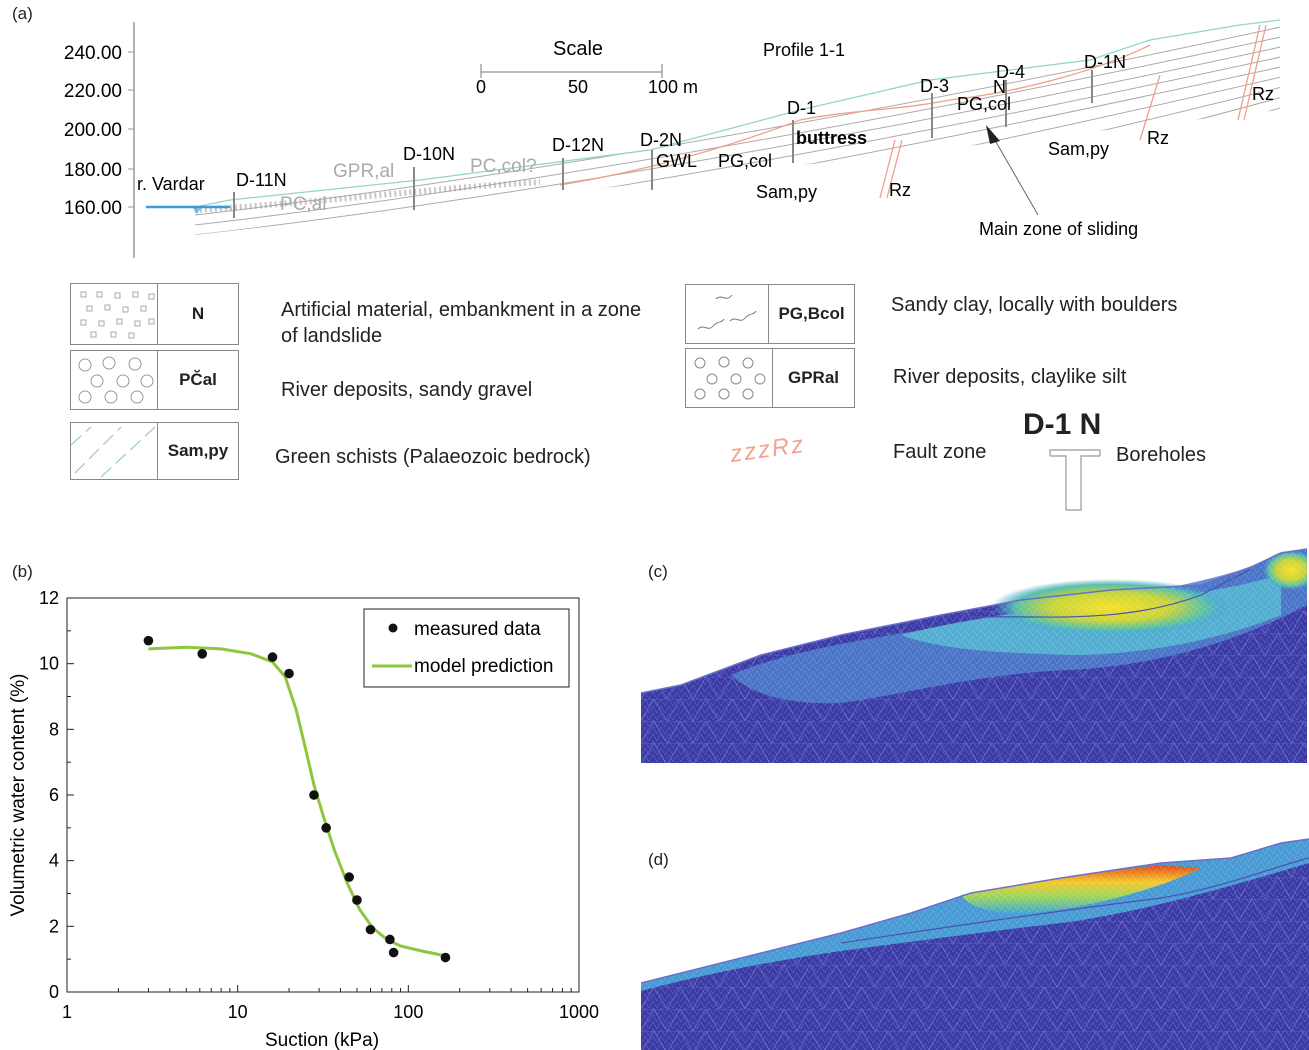 This screenshot has width=1309, height=1050. What do you see at coordinates (578, 49) in the screenshot?
I see `scale-title: Scale` at bounding box center [578, 49].